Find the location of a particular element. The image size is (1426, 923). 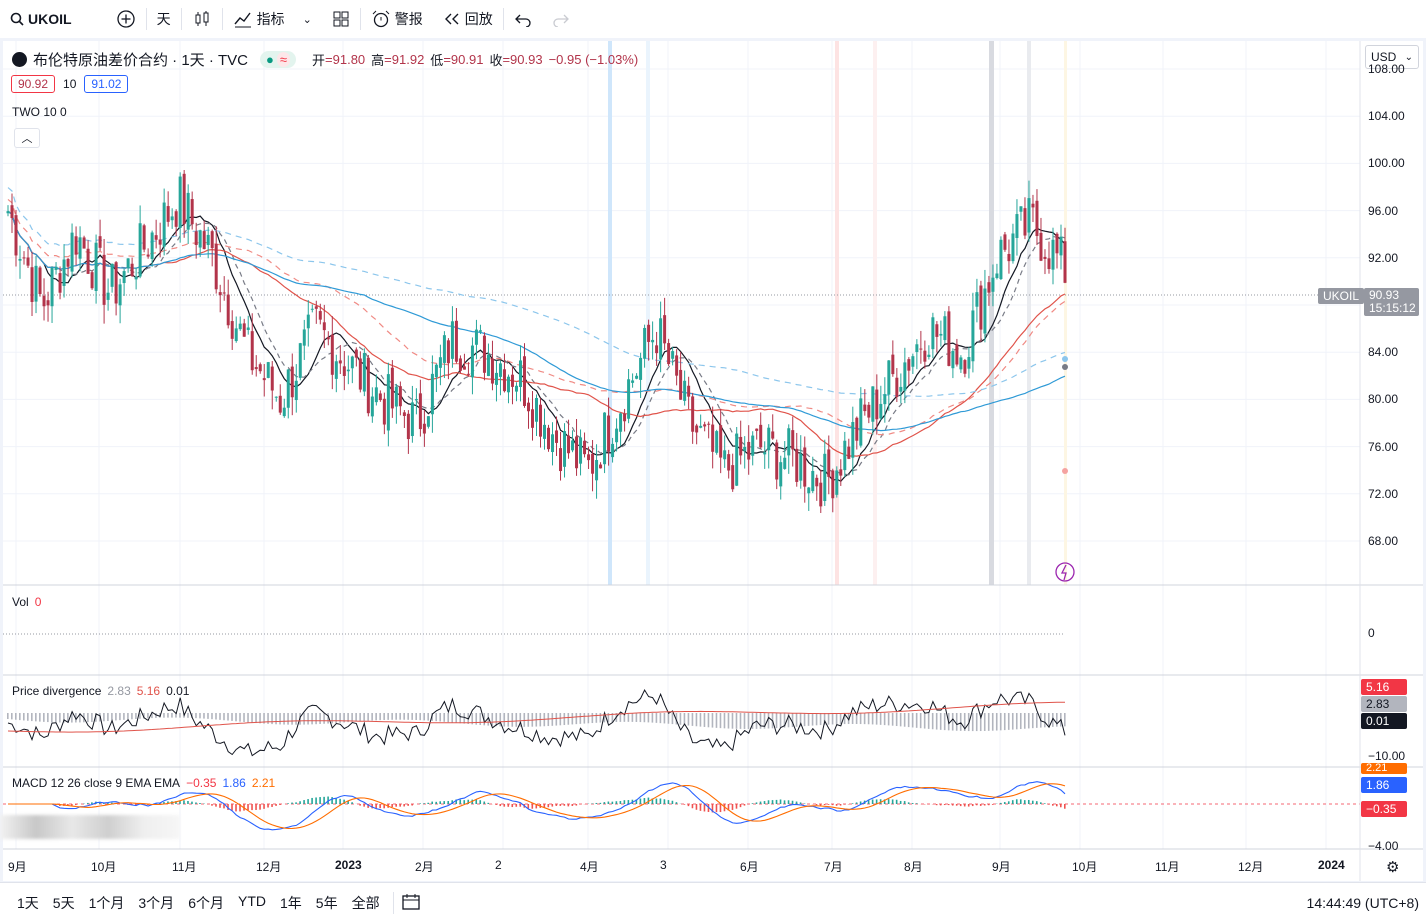

symbol-label: UKOIL is located at coordinates (50, 19).